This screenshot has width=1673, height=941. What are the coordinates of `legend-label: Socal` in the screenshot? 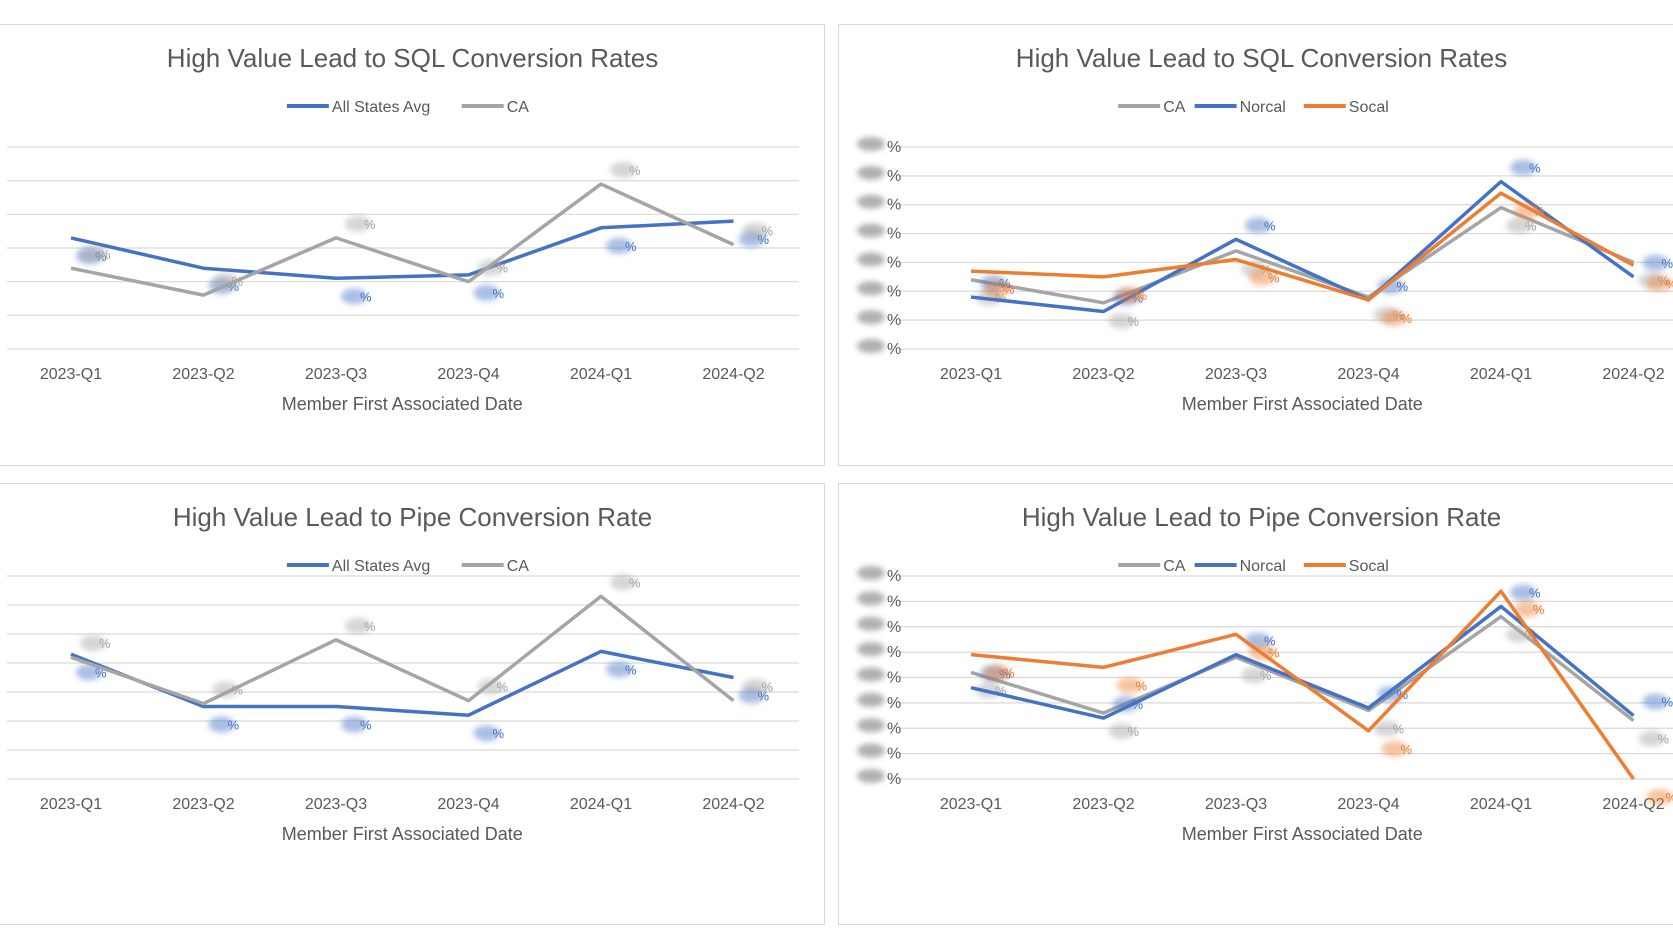 It's located at (1369, 107).